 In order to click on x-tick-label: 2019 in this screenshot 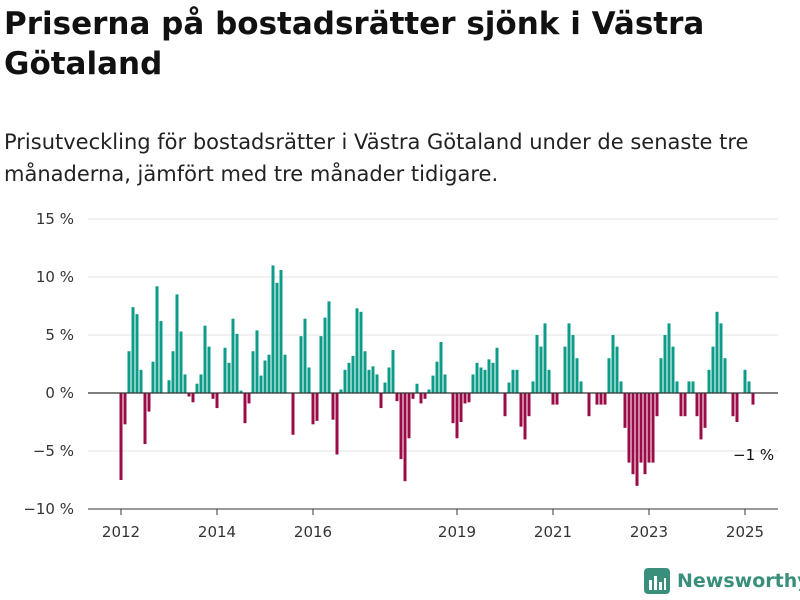, I will do `click(457, 532)`.